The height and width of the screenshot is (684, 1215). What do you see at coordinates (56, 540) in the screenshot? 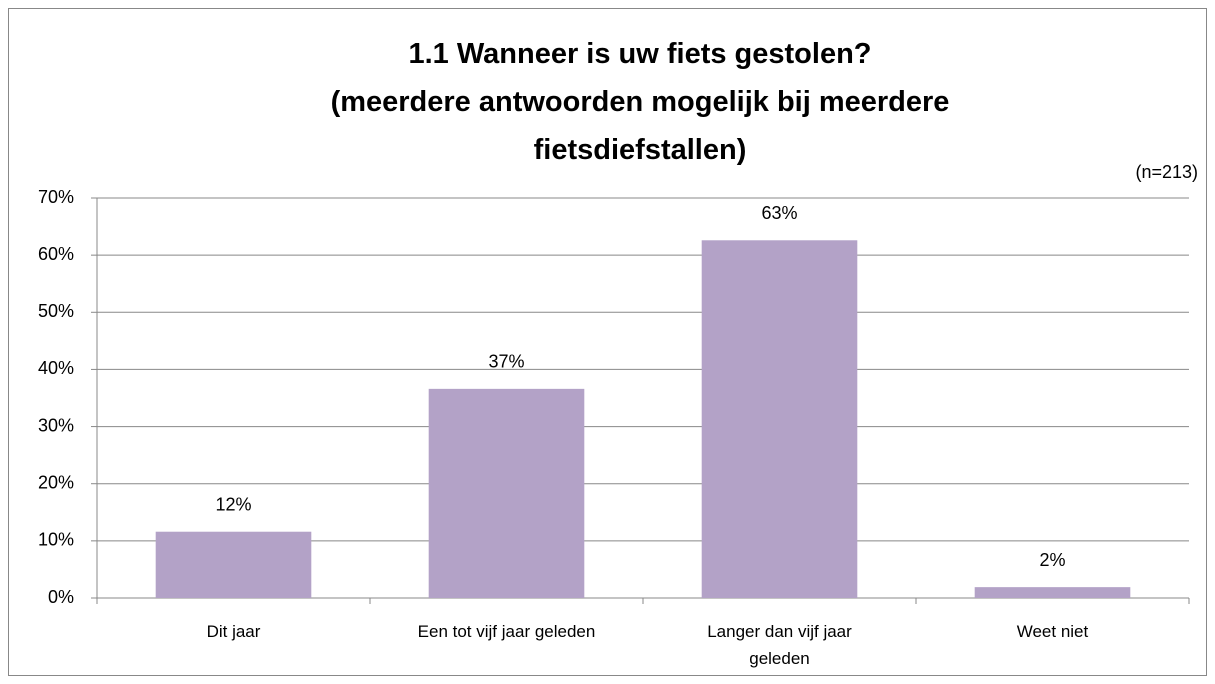
I see `y-tick-label: 10%` at bounding box center [56, 540].